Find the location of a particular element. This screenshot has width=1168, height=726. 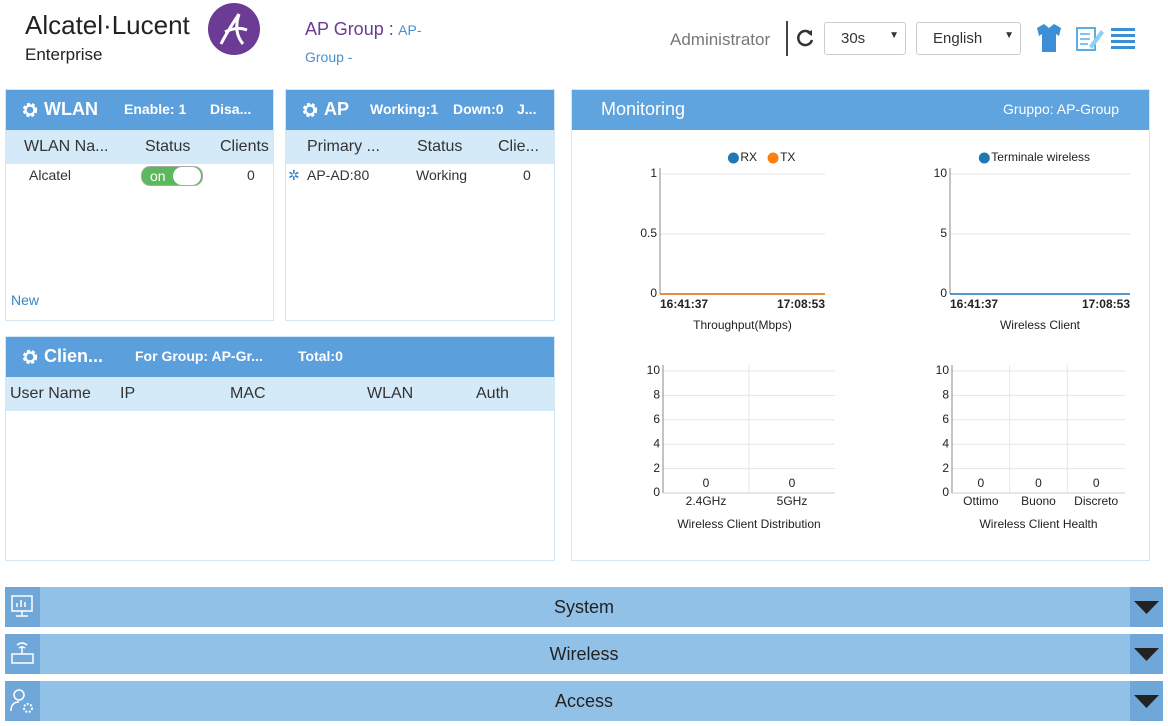

ap-summary: Working:1 is located at coordinates (404, 109).